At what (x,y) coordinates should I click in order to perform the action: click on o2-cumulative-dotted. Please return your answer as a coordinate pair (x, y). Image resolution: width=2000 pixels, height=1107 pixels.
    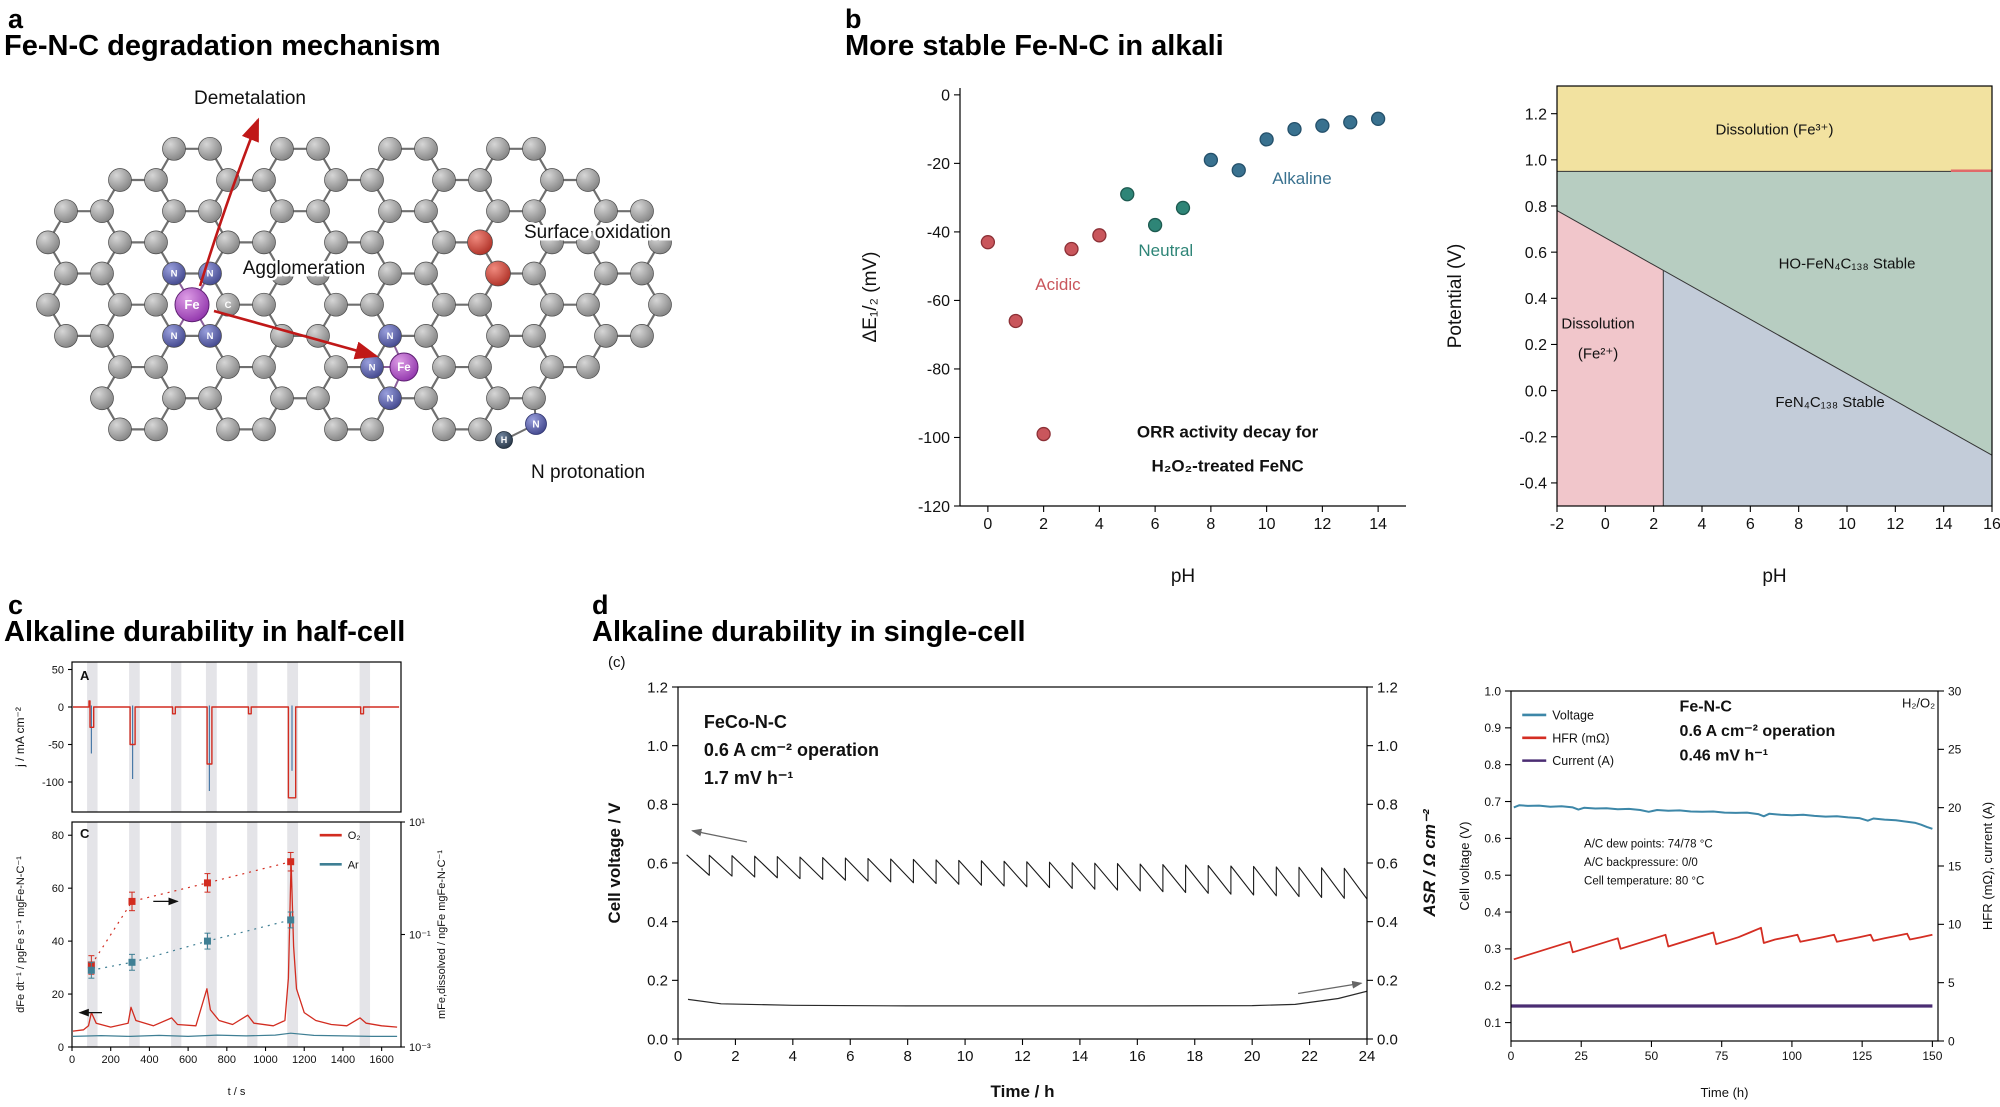
    Looking at the image, I should click on (190, 913).